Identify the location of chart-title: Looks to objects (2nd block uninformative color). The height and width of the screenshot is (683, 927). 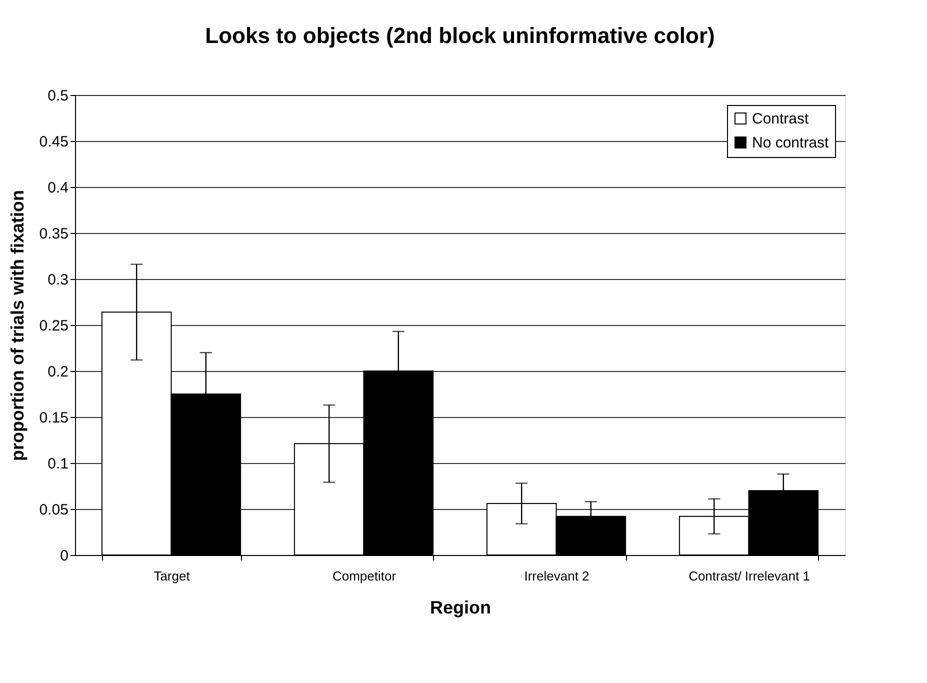
(460, 35).